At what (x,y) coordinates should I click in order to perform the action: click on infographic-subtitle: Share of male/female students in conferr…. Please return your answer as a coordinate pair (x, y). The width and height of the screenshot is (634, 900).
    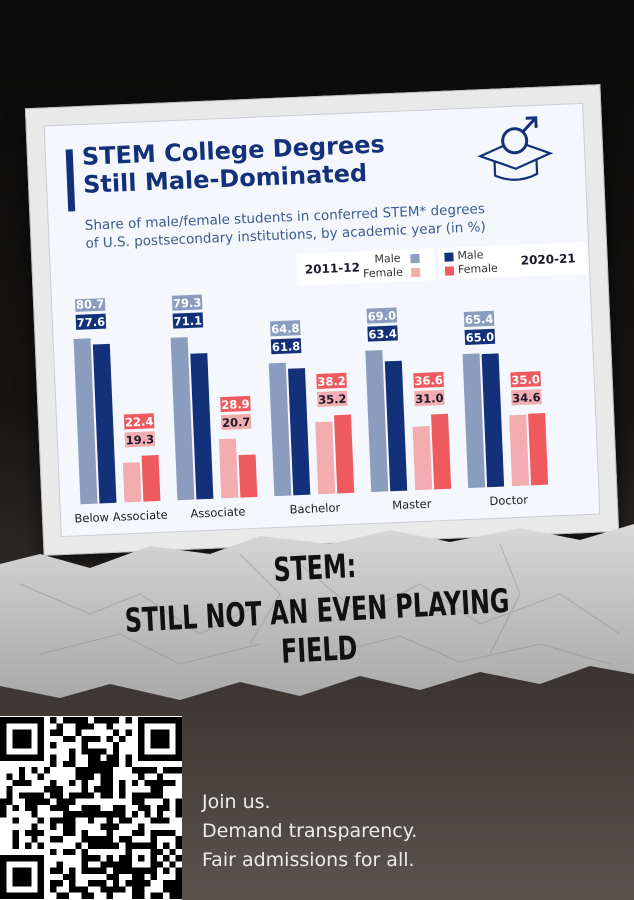
    Looking at the image, I should click on (314, 225).